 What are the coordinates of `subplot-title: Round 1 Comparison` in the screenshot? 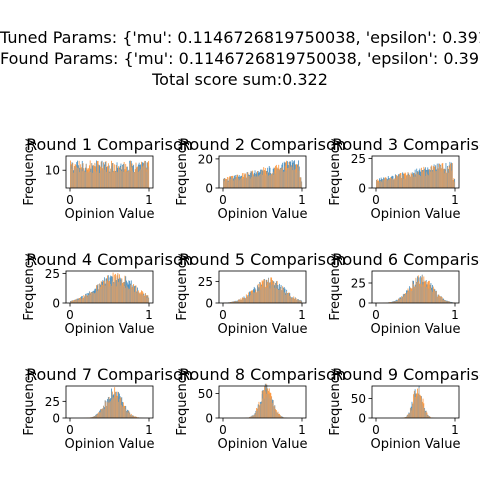 It's located at (109, 144).